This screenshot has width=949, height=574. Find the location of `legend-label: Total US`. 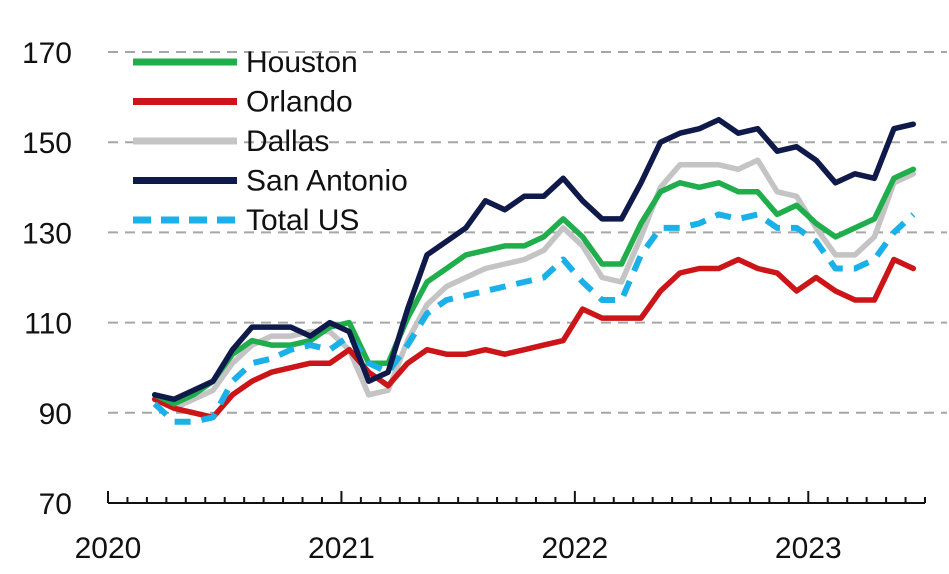

legend-label: Total US is located at coordinates (302, 220).